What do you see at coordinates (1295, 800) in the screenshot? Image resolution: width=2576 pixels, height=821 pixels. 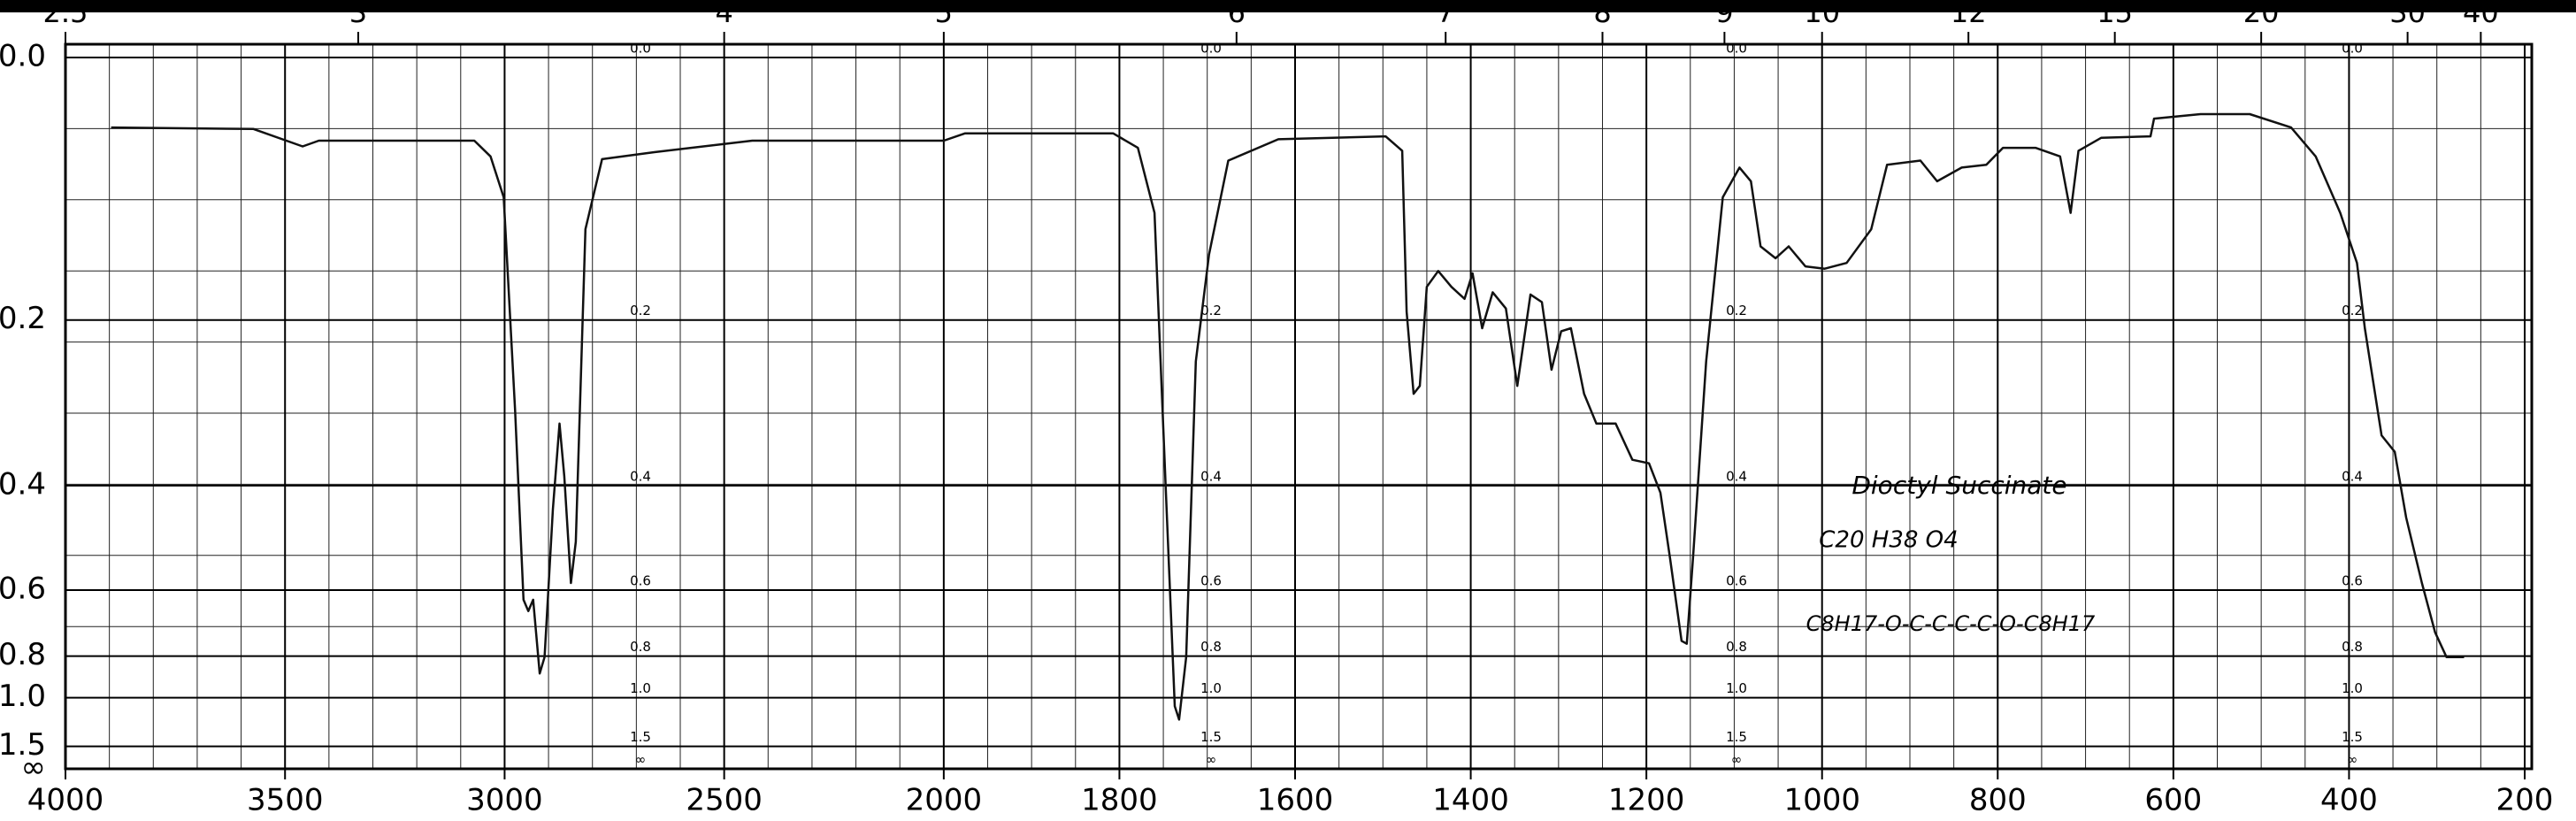 I see `x-tick-label: 1600` at bounding box center [1295, 800].